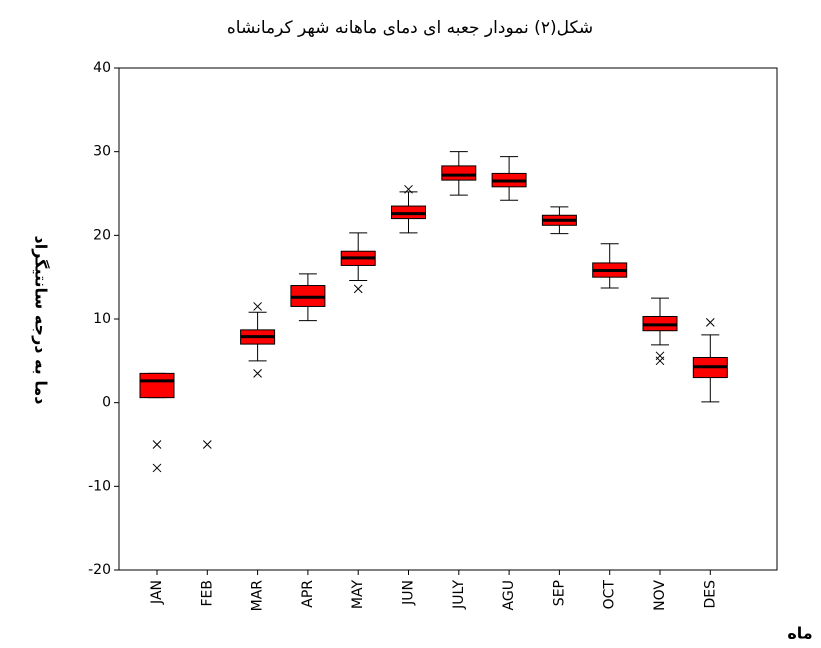 Image resolution: width=821 pixels, height=648 pixels. What do you see at coordinates (258, 596) in the screenshot?
I see `x-tick-label: MAR` at bounding box center [258, 596].